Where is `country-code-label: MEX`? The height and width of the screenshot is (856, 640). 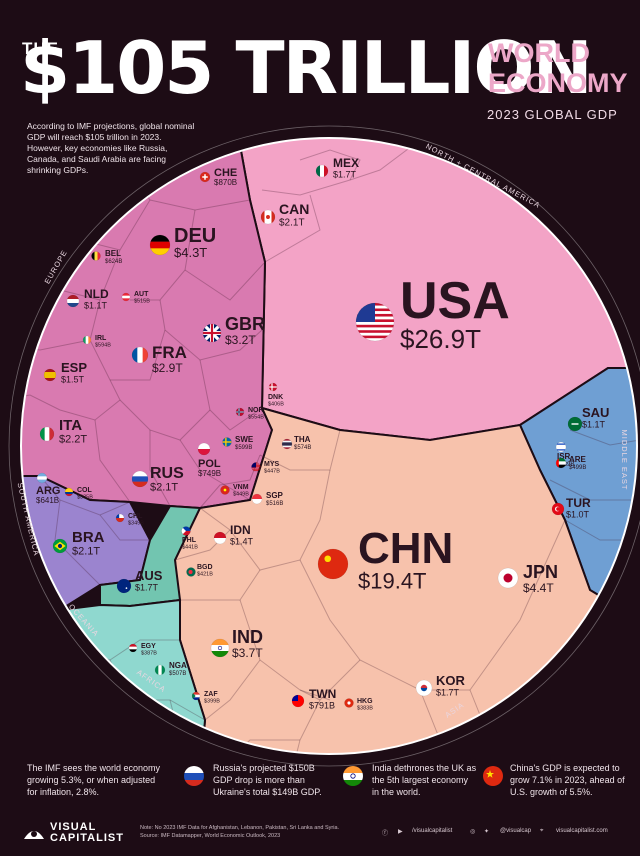
country-code-label: MEX is located at coordinates (346, 163).